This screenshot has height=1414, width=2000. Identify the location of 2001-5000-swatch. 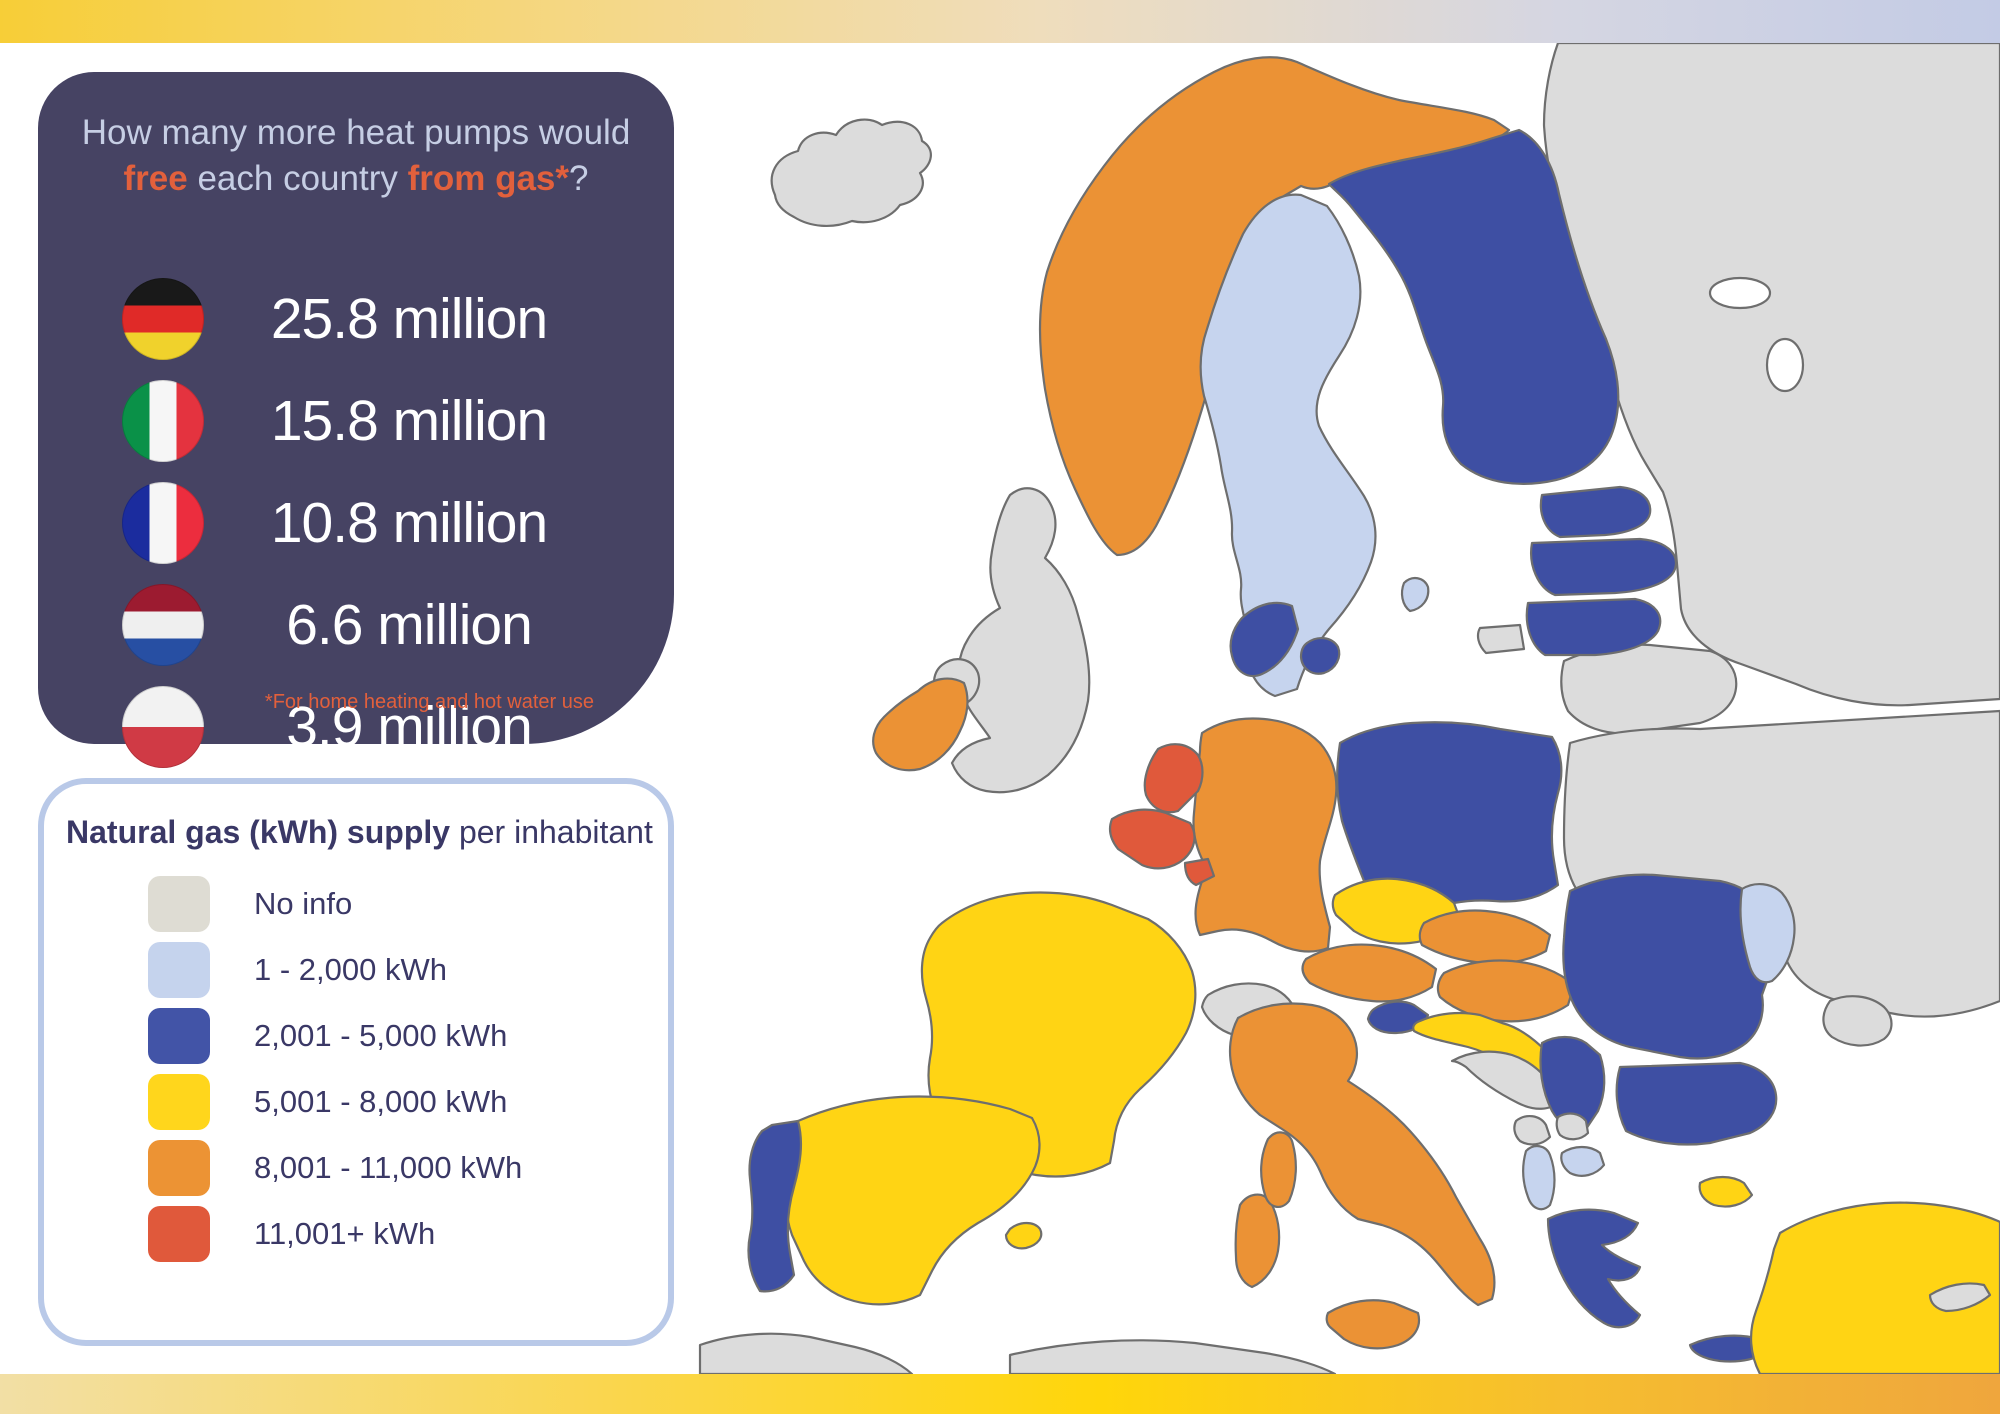
(179, 1036).